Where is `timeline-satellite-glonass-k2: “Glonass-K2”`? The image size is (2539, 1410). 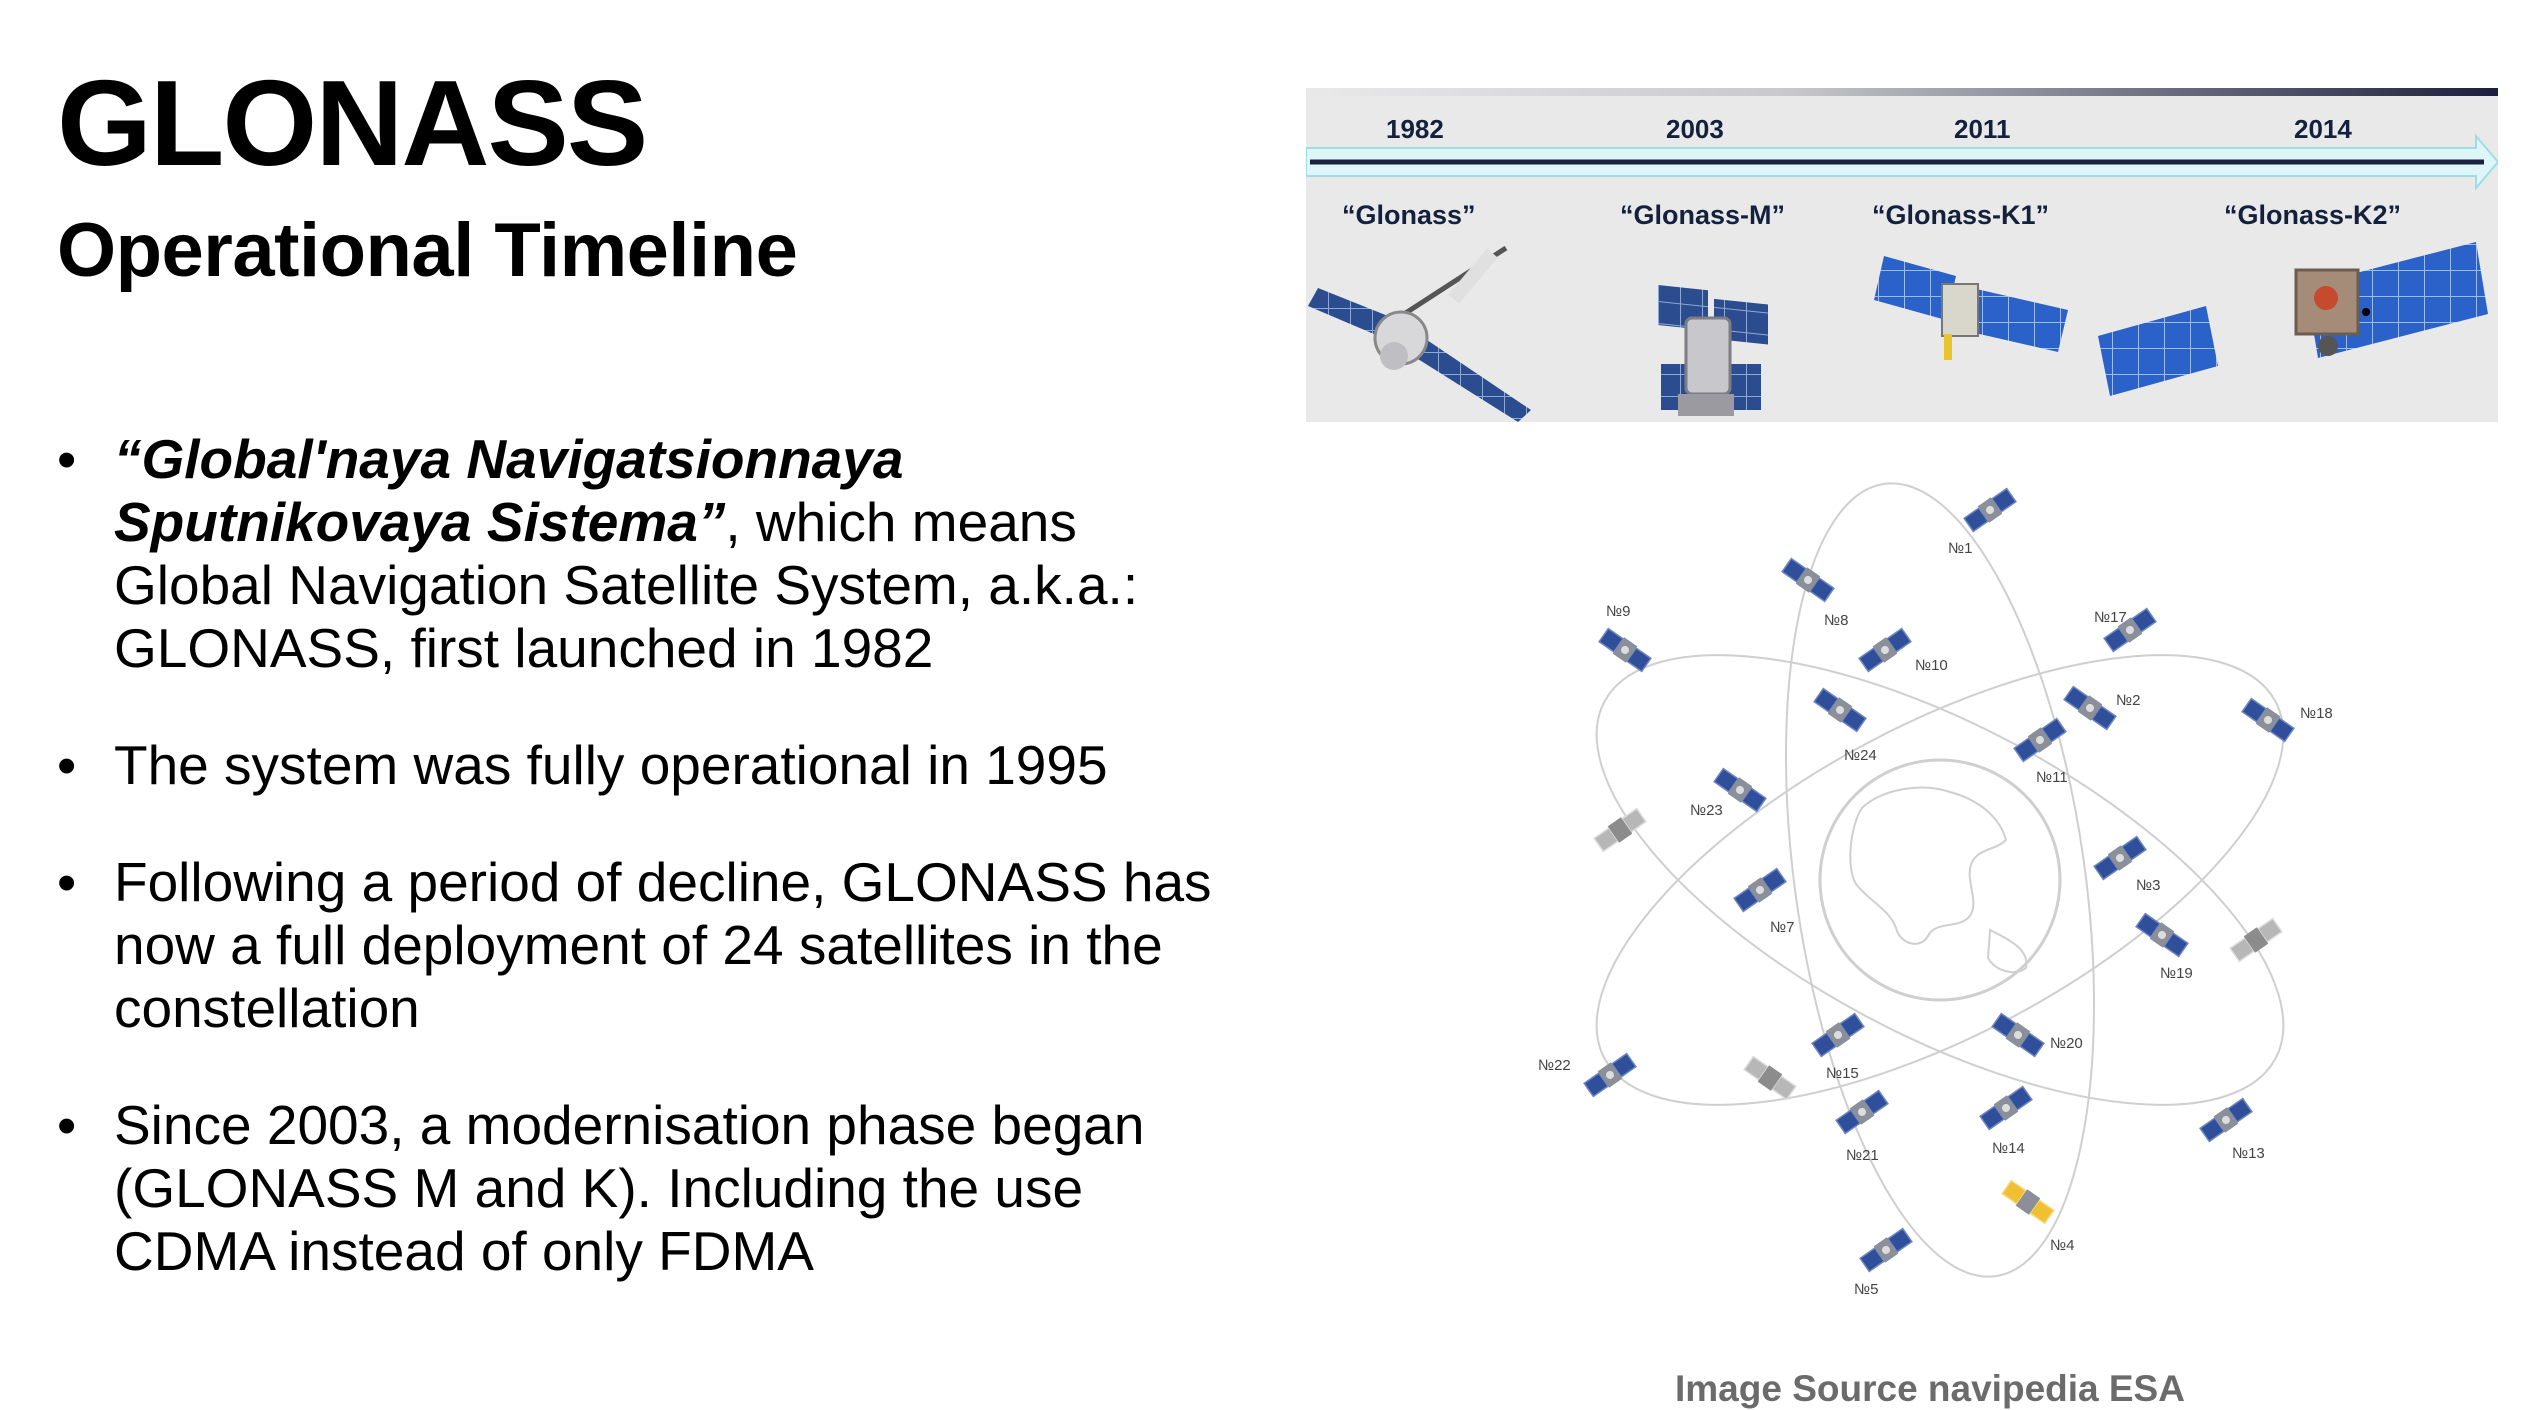 timeline-satellite-glonass-k2: “Glonass-K2” is located at coordinates (2313, 215).